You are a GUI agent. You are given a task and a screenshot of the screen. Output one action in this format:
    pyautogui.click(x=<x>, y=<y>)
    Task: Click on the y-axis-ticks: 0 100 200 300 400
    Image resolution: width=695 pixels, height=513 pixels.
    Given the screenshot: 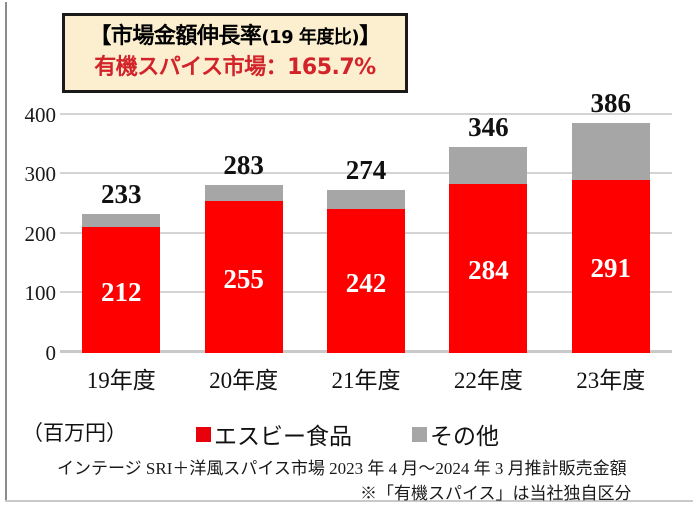 What is the action you would take?
    pyautogui.click(x=28, y=233)
    